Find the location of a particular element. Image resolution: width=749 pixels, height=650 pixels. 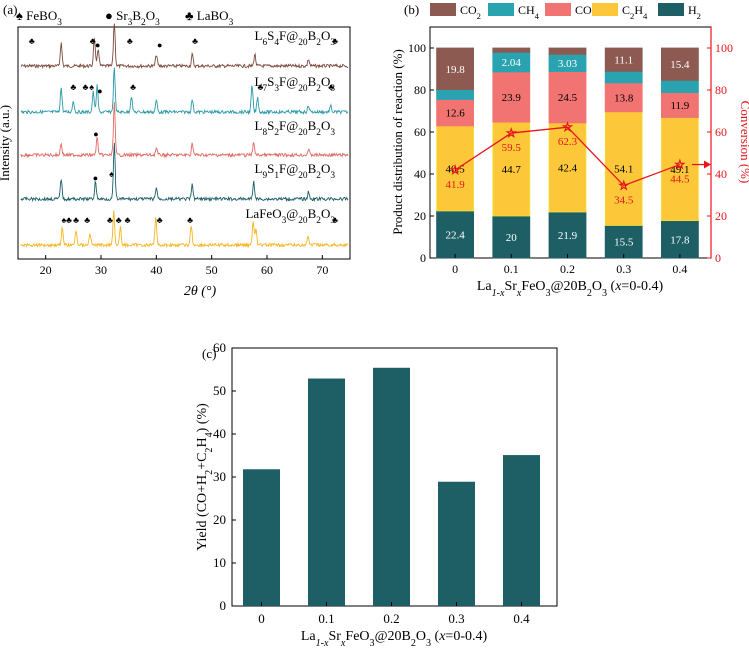

conversion-arrowhead is located at coordinates (707, 164).